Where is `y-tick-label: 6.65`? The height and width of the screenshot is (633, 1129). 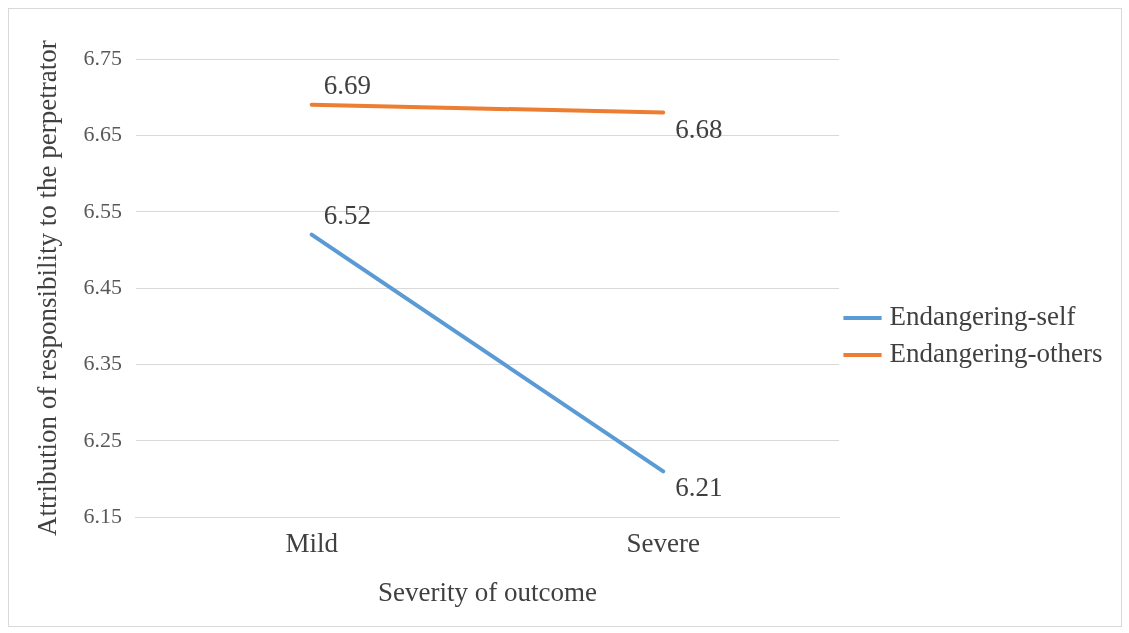 y-tick-label: 6.65 is located at coordinates (102, 134).